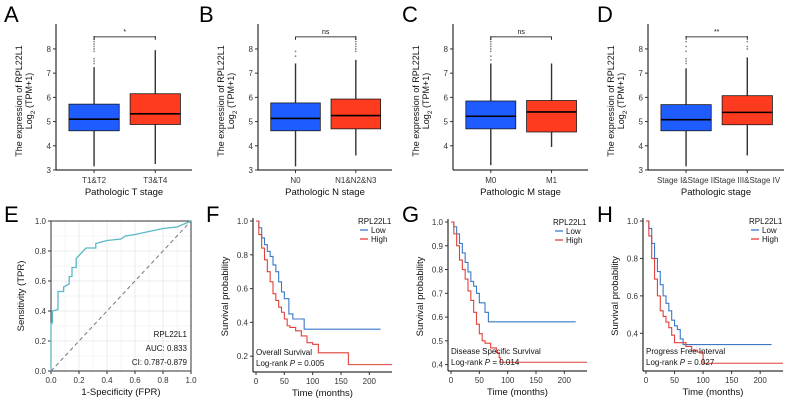 The image size is (790, 406). Describe the element at coordinates (573, 231) in the screenshot. I see `legend-label-low: Low` at that location.